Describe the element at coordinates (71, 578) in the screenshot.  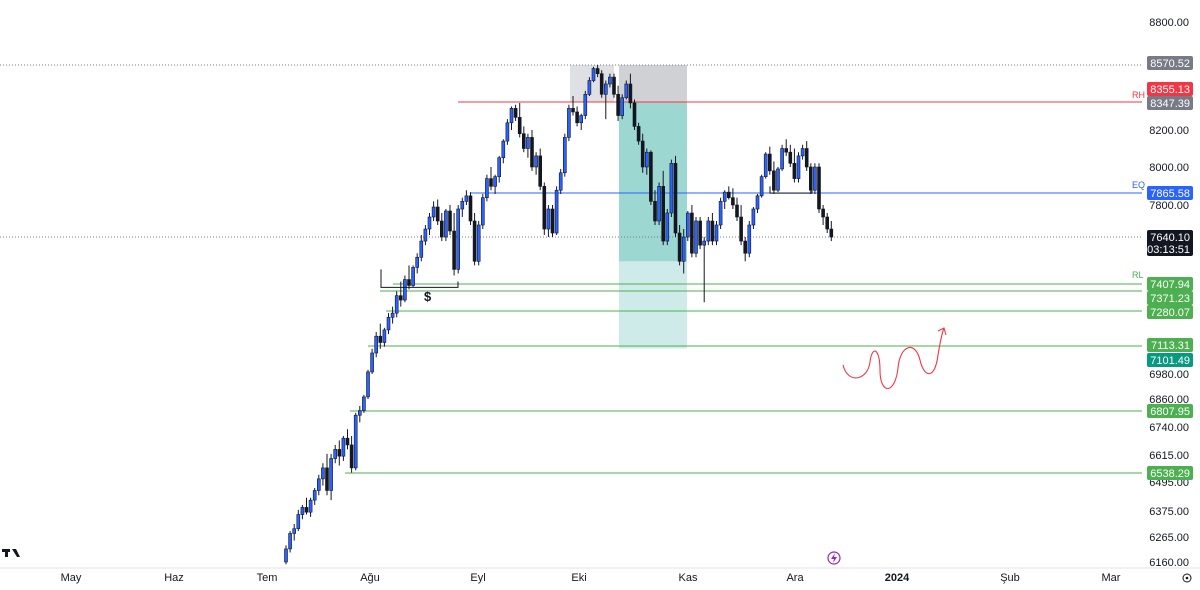
I see `time-tick-label: May` at that location.